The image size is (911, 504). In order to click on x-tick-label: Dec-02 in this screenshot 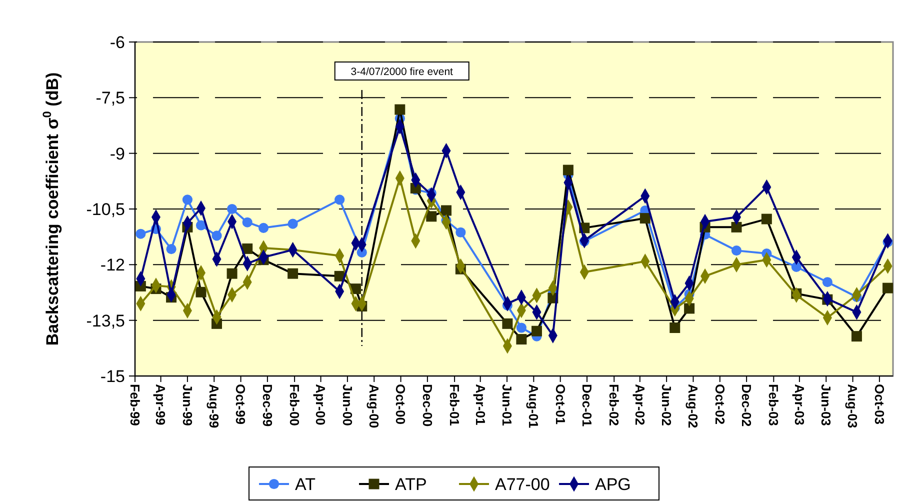, I will do `click(746, 405)`.